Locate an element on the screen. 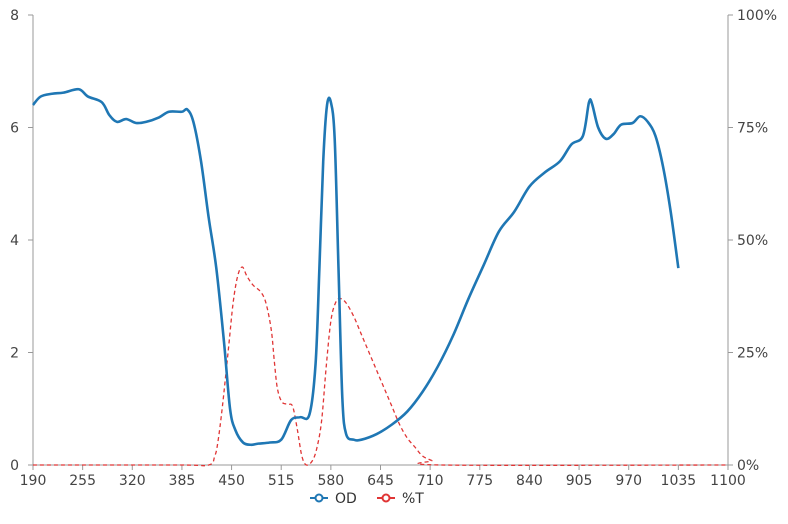 The image size is (788, 524). y-tick-label: 8 is located at coordinates (14, 16).